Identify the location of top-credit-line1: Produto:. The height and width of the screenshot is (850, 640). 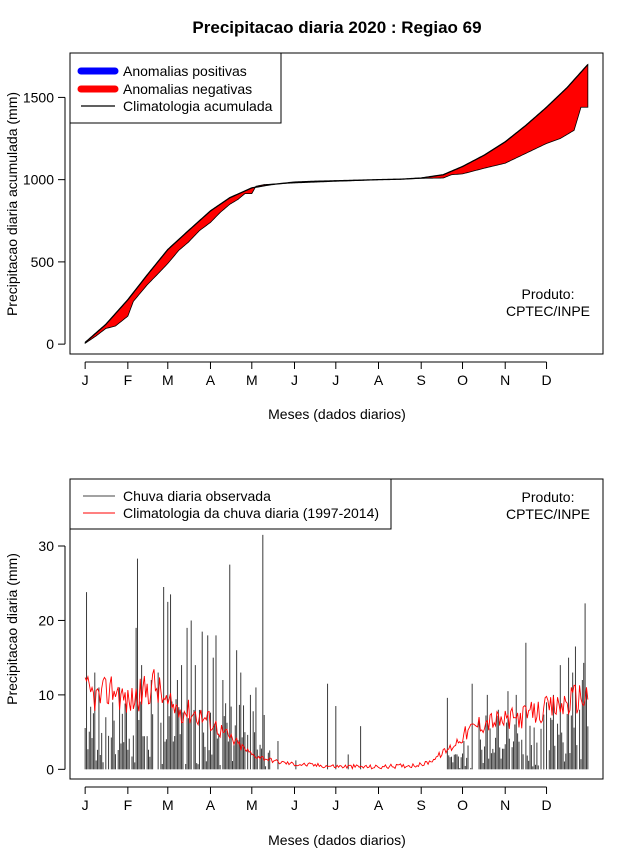
(548, 294).